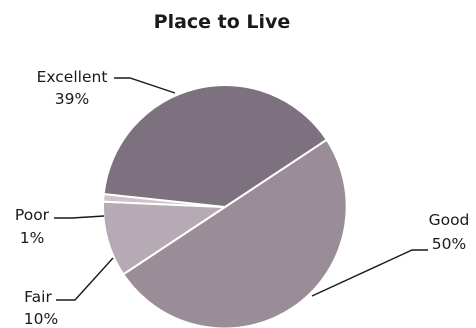  What do you see at coordinates (38, 297) in the screenshot?
I see `label-fair-name: Fair` at bounding box center [38, 297].